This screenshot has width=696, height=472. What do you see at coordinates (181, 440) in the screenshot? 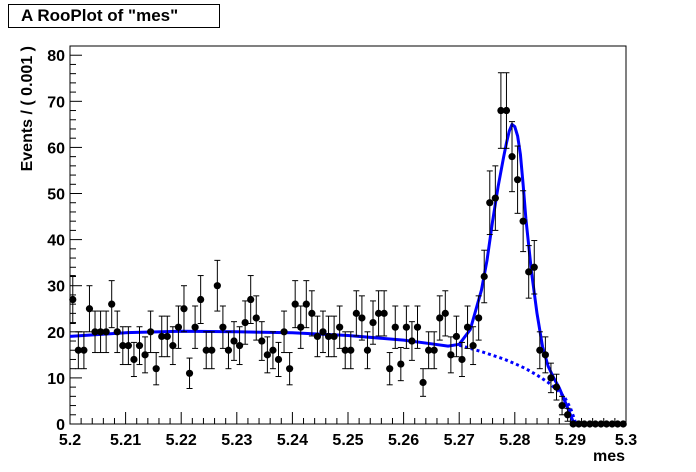
I see `x-tick-label: 5.22` at bounding box center [181, 440].